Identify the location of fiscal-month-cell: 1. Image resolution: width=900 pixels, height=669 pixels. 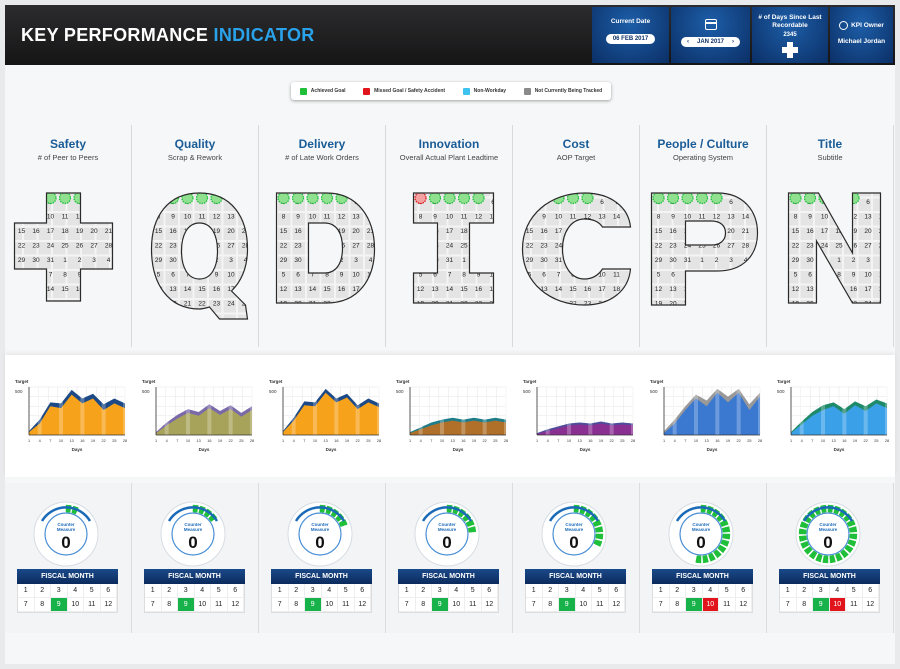
(26, 591).